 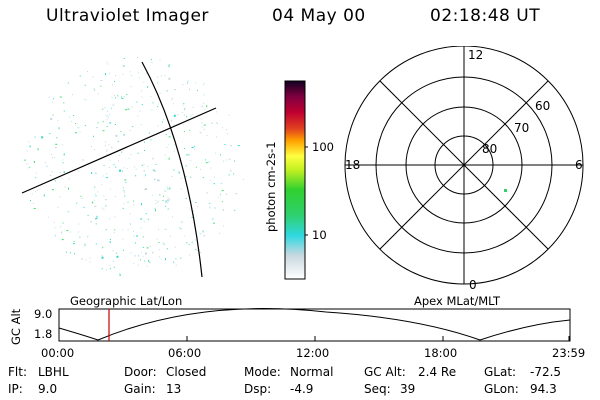 What do you see at coordinates (140, 389) in the screenshot?
I see `gain-label: Gain:` at bounding box center [140, 389].